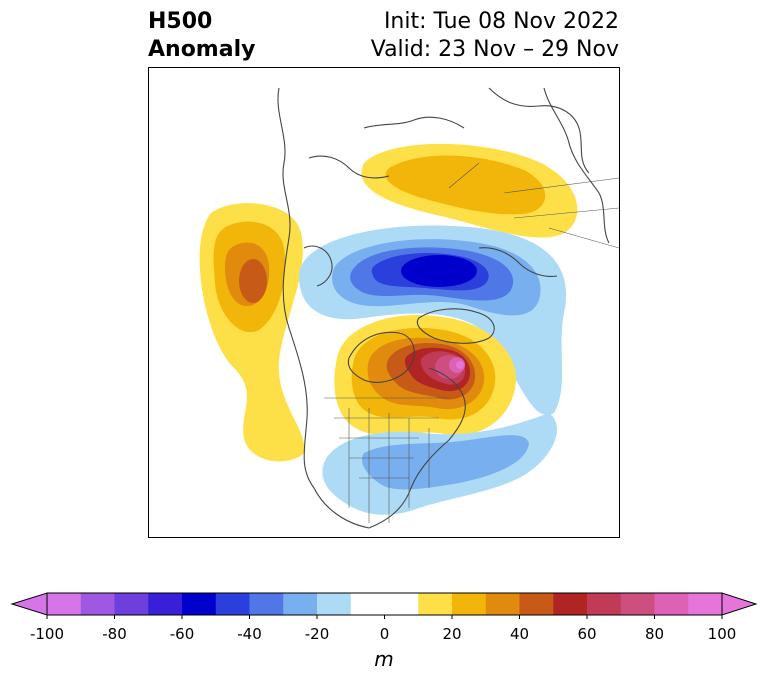 The height and width of the screenshot is (684, 768). What do you see at coordinates (469, 190) in the screenshot?
I see `positive-anomaly-siberia` at bounding box center [469, 190].